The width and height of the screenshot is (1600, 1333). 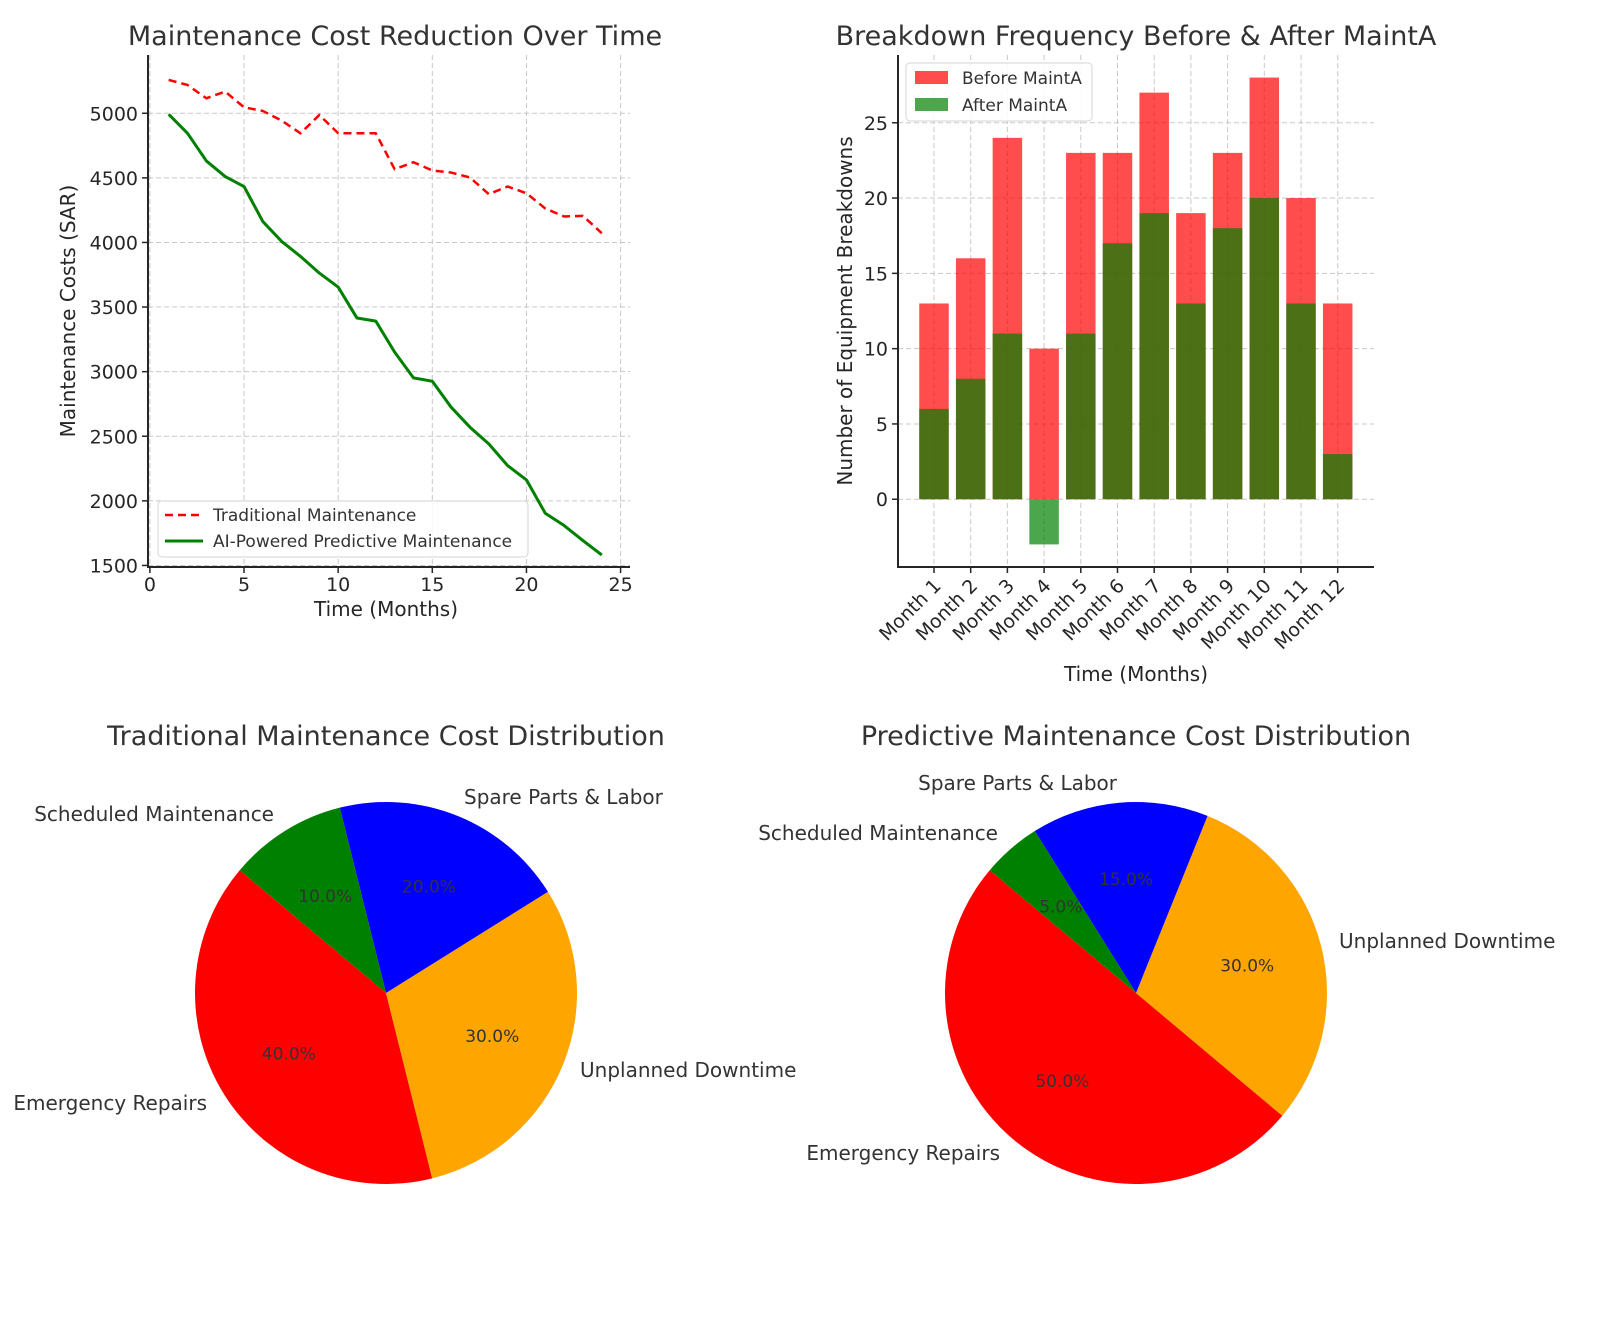 What do you see at coordinates (876, 199) in the screenshot?
I see `y-tick-label: 20` at bounding box center [876, 199].